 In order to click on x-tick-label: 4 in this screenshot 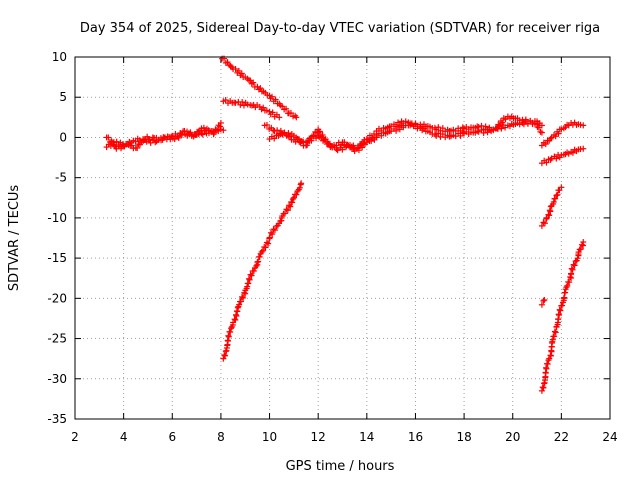, I will do `click(124, 437)`.